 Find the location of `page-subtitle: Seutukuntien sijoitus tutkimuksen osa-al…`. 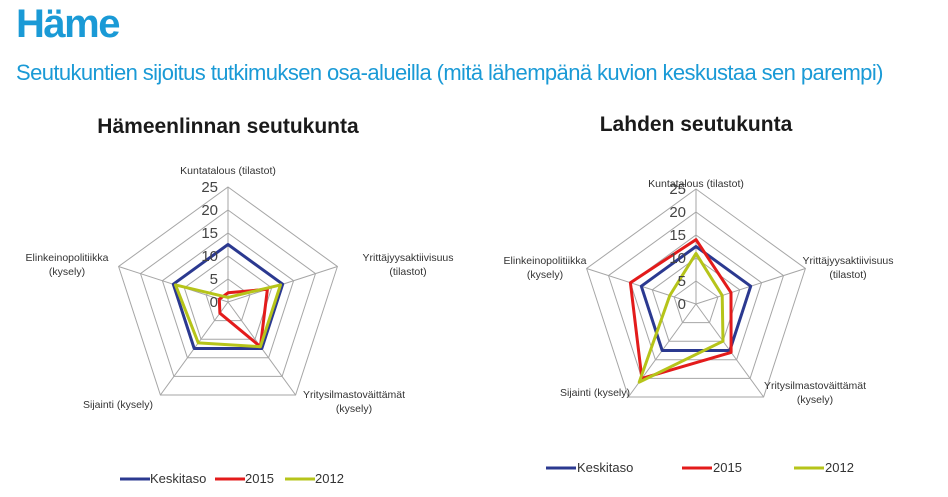

page-subtitle: Seutukuntien sijoitus tutkimuksen osa-al… is located at coordinates (449, 72).